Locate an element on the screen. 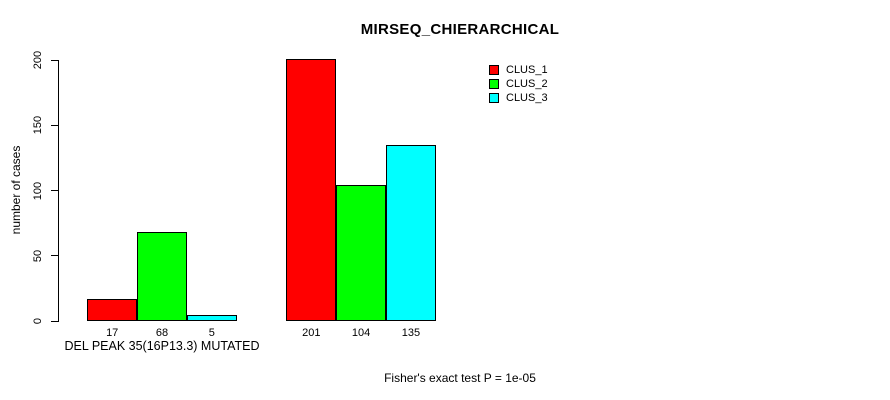 This screenshot has width=890, height=400. bar-value-clus_2-group-2: 104 is located at coordinates (361, 333).